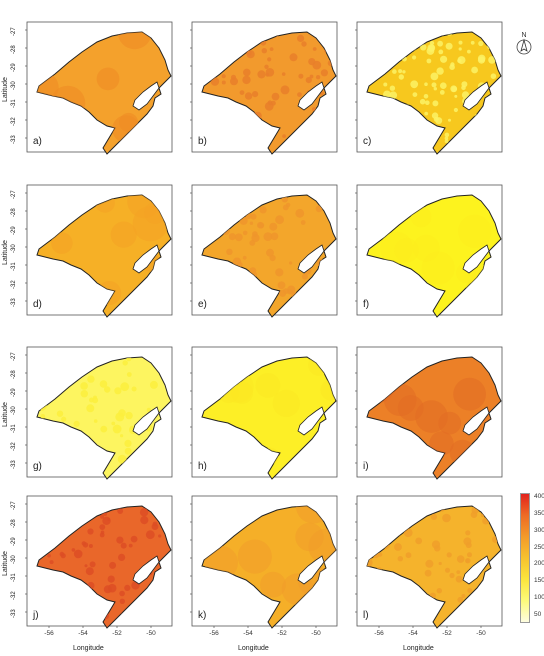 The image size is (544, 656). What do you see at coordinates (202, 304) in the screenshot?
I see `panel-label: e)` at bounding box center [202, 304].